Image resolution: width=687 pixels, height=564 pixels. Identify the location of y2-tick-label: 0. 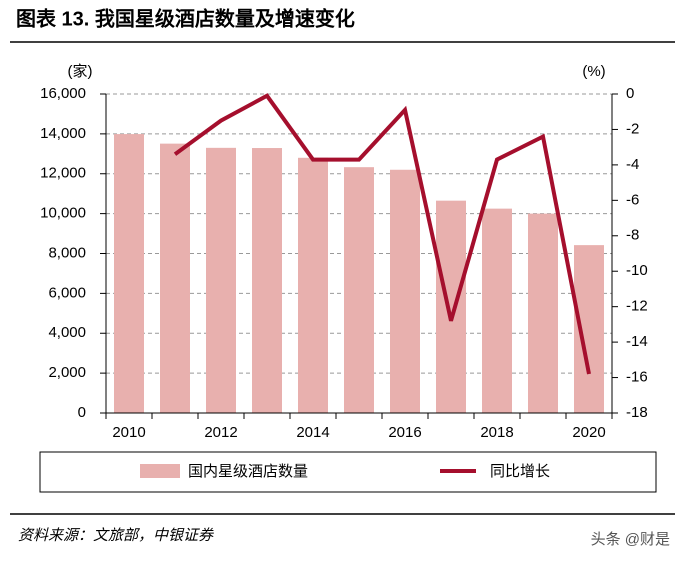
(630, 93).